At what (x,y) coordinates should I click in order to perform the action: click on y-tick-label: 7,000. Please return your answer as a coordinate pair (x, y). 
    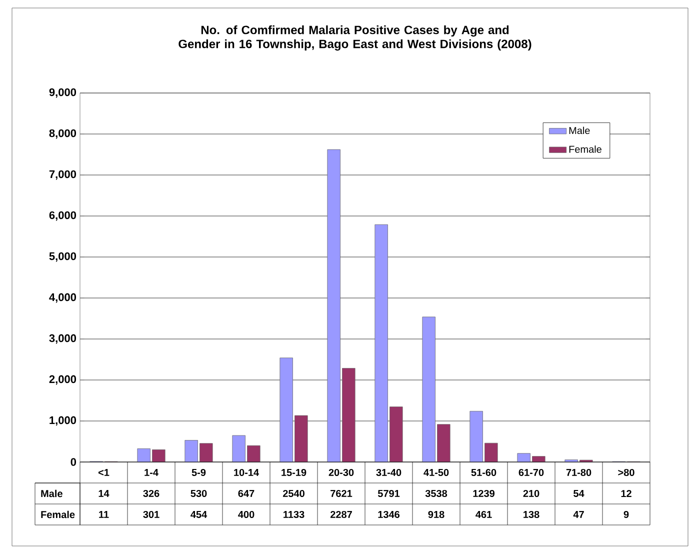
    Looking at the image, I should click on (62, 175).